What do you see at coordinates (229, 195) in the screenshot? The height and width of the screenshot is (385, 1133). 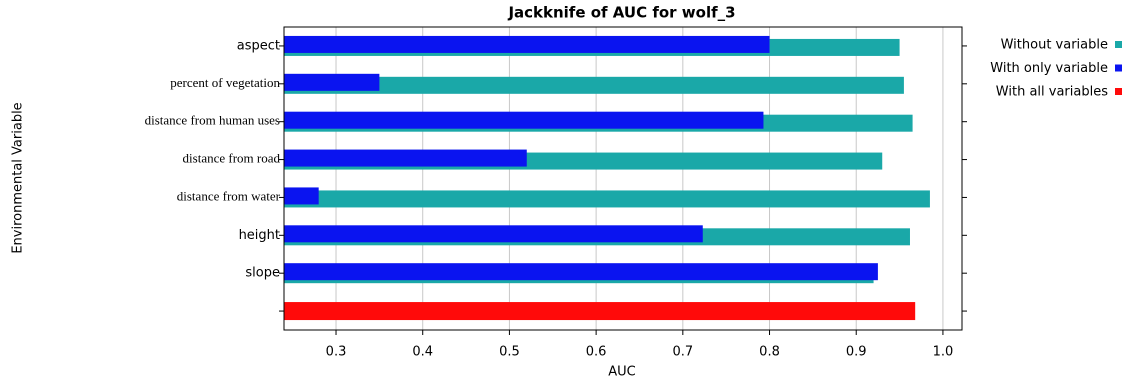 I see `y-tick-label: distance from water` at bounding box center [229, 195].